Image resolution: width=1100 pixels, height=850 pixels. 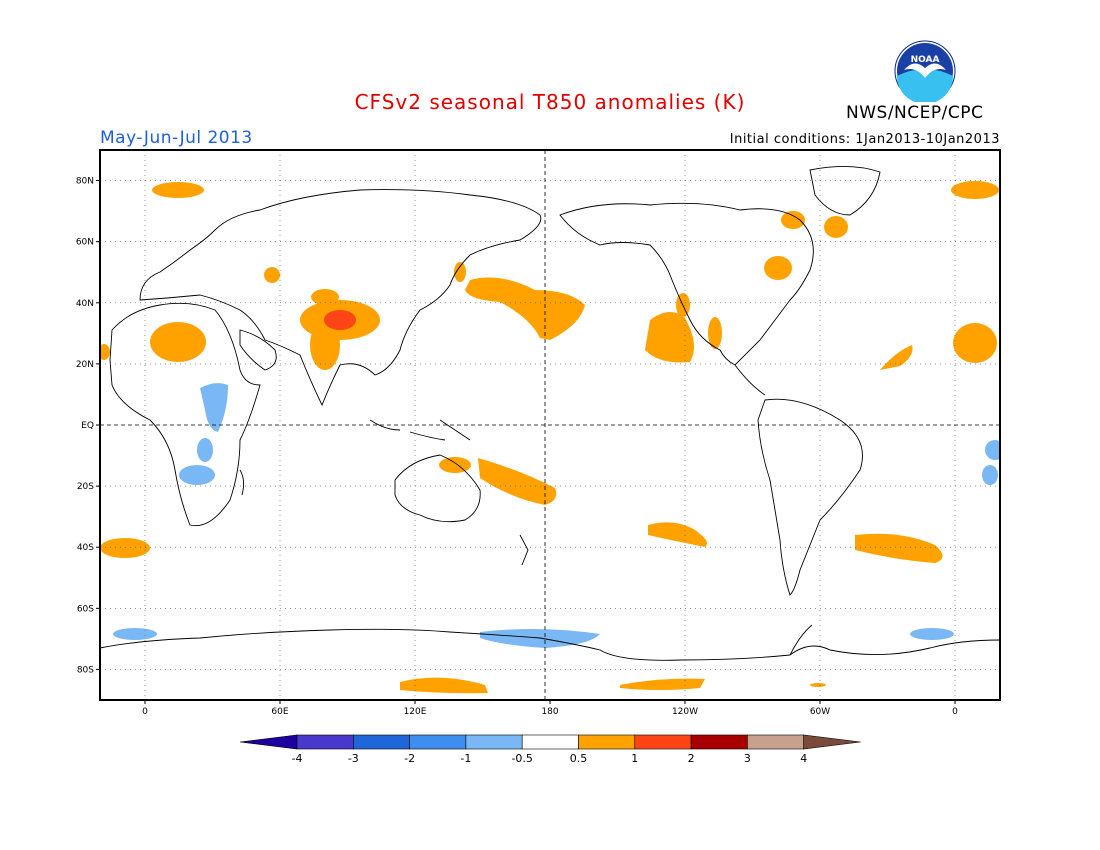 I want to click on anomaly-sw-pacific, so click(x=517, y=481).